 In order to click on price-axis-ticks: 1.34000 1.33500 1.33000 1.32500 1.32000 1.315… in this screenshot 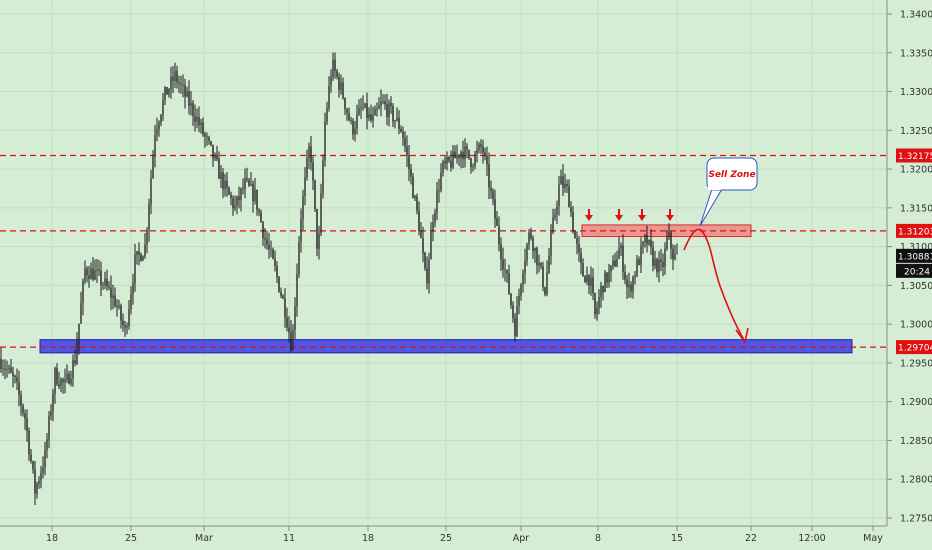, I will do `click(909, 267)`.